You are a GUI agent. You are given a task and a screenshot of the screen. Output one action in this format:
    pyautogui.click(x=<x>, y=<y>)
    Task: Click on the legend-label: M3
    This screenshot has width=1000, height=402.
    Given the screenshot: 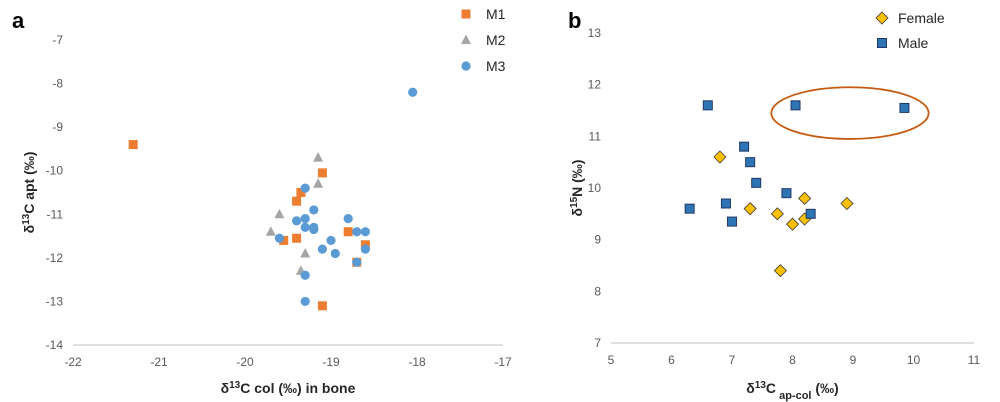 What is the action you would take?
    pyautogui.click(x=496, y=66)
    